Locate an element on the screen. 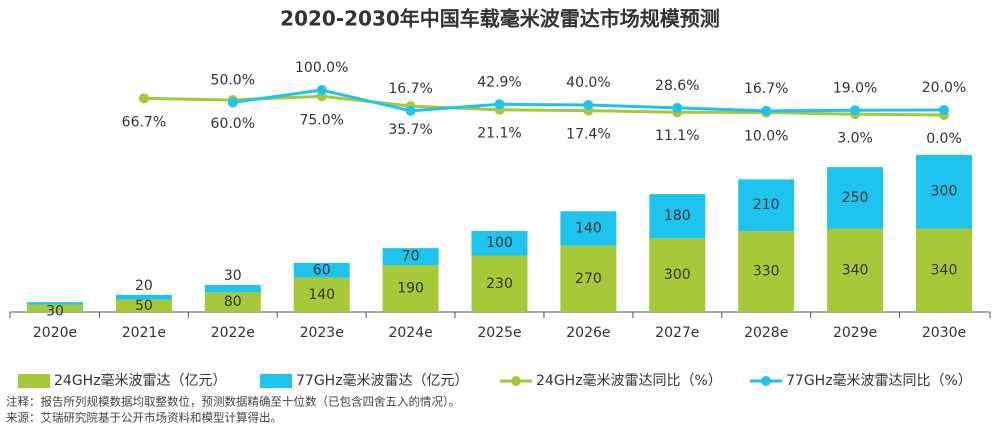 The height and width of the screenshot is (430, 1000). data-label: 190 is located at coordinates (410, 289).